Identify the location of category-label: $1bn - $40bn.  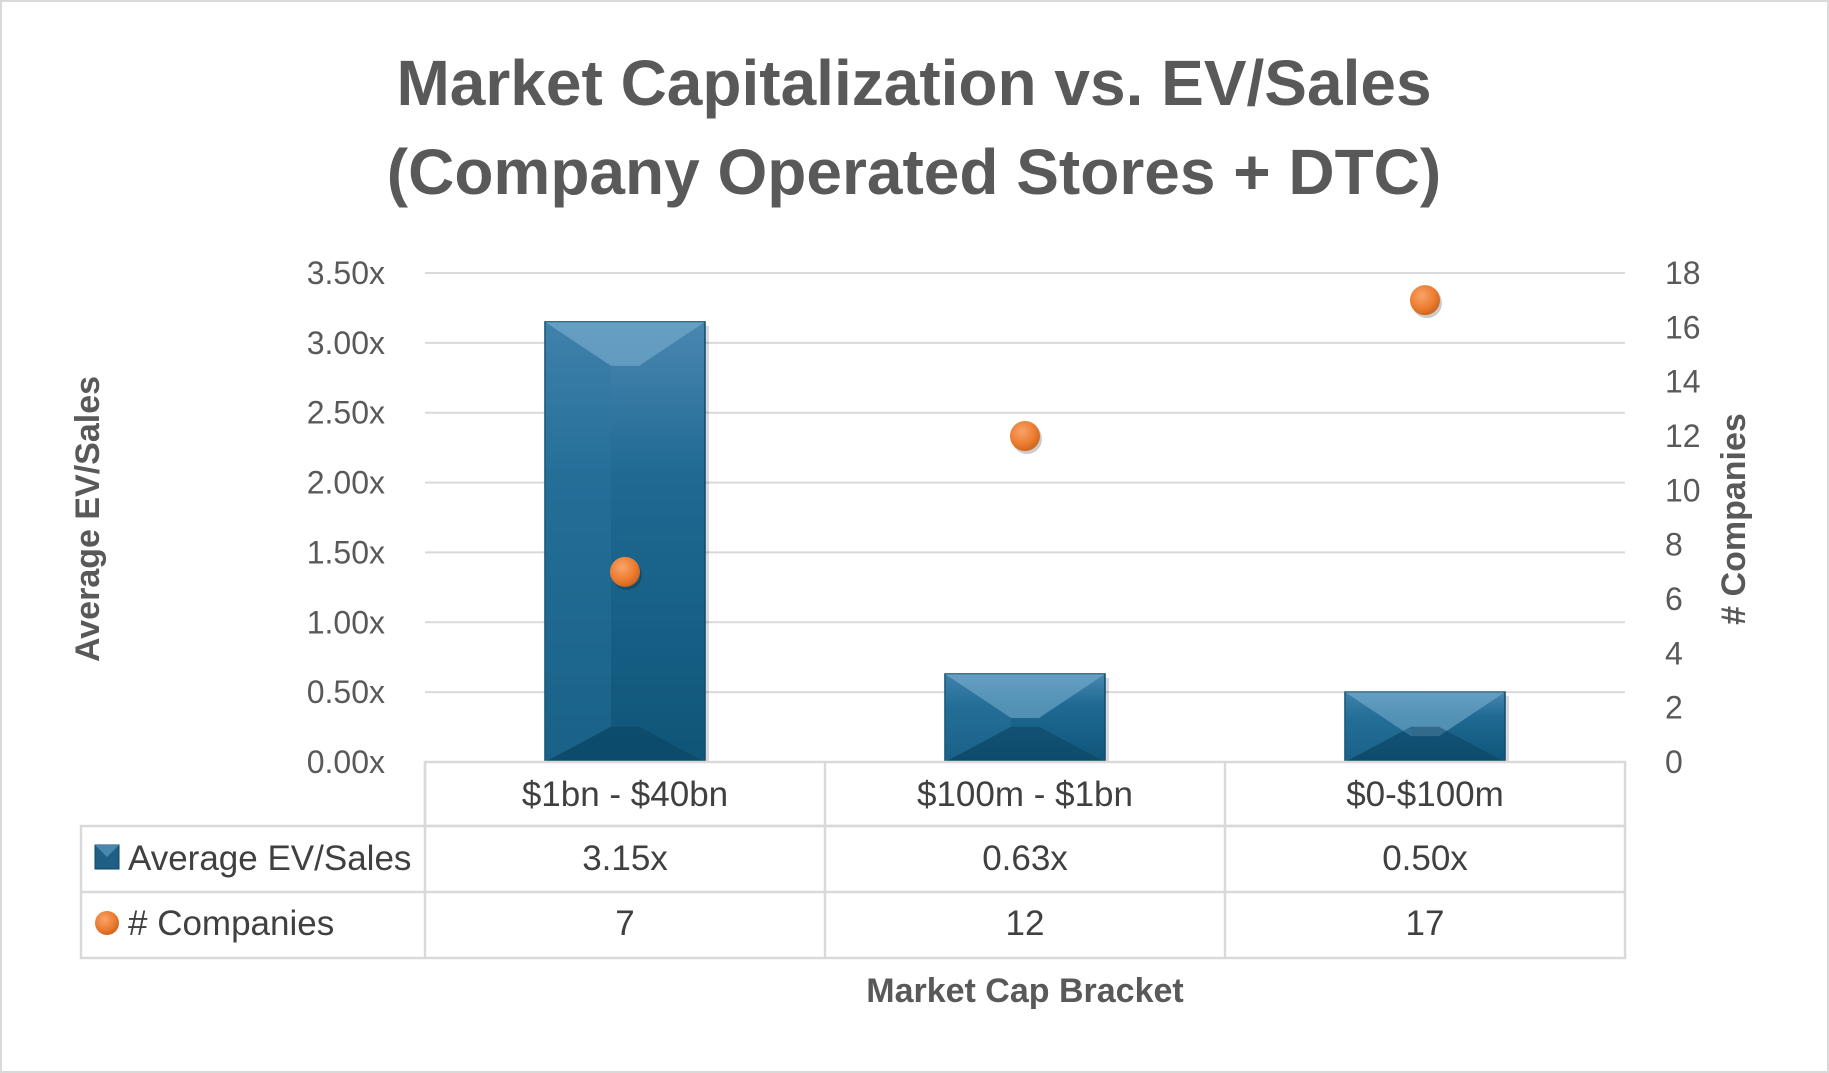
(625, 794).